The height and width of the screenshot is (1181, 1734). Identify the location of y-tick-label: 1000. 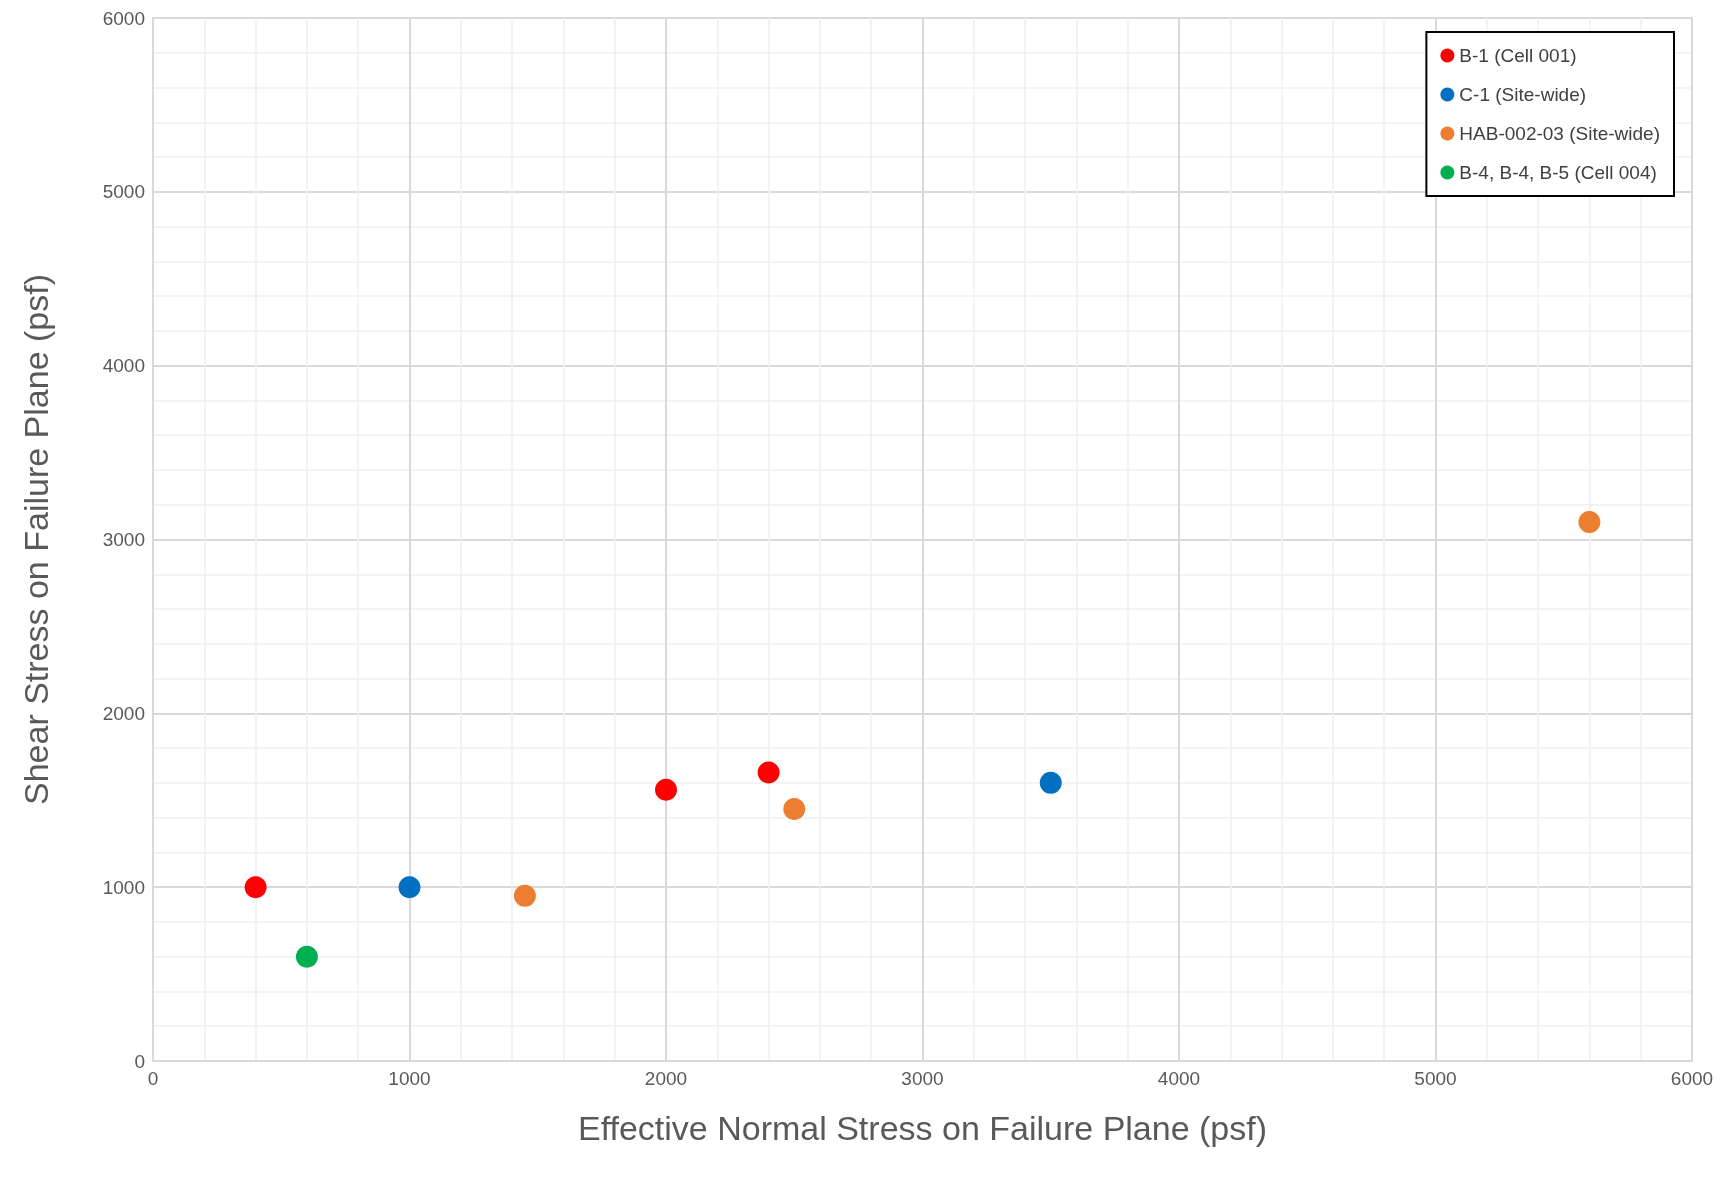
(123, 887).